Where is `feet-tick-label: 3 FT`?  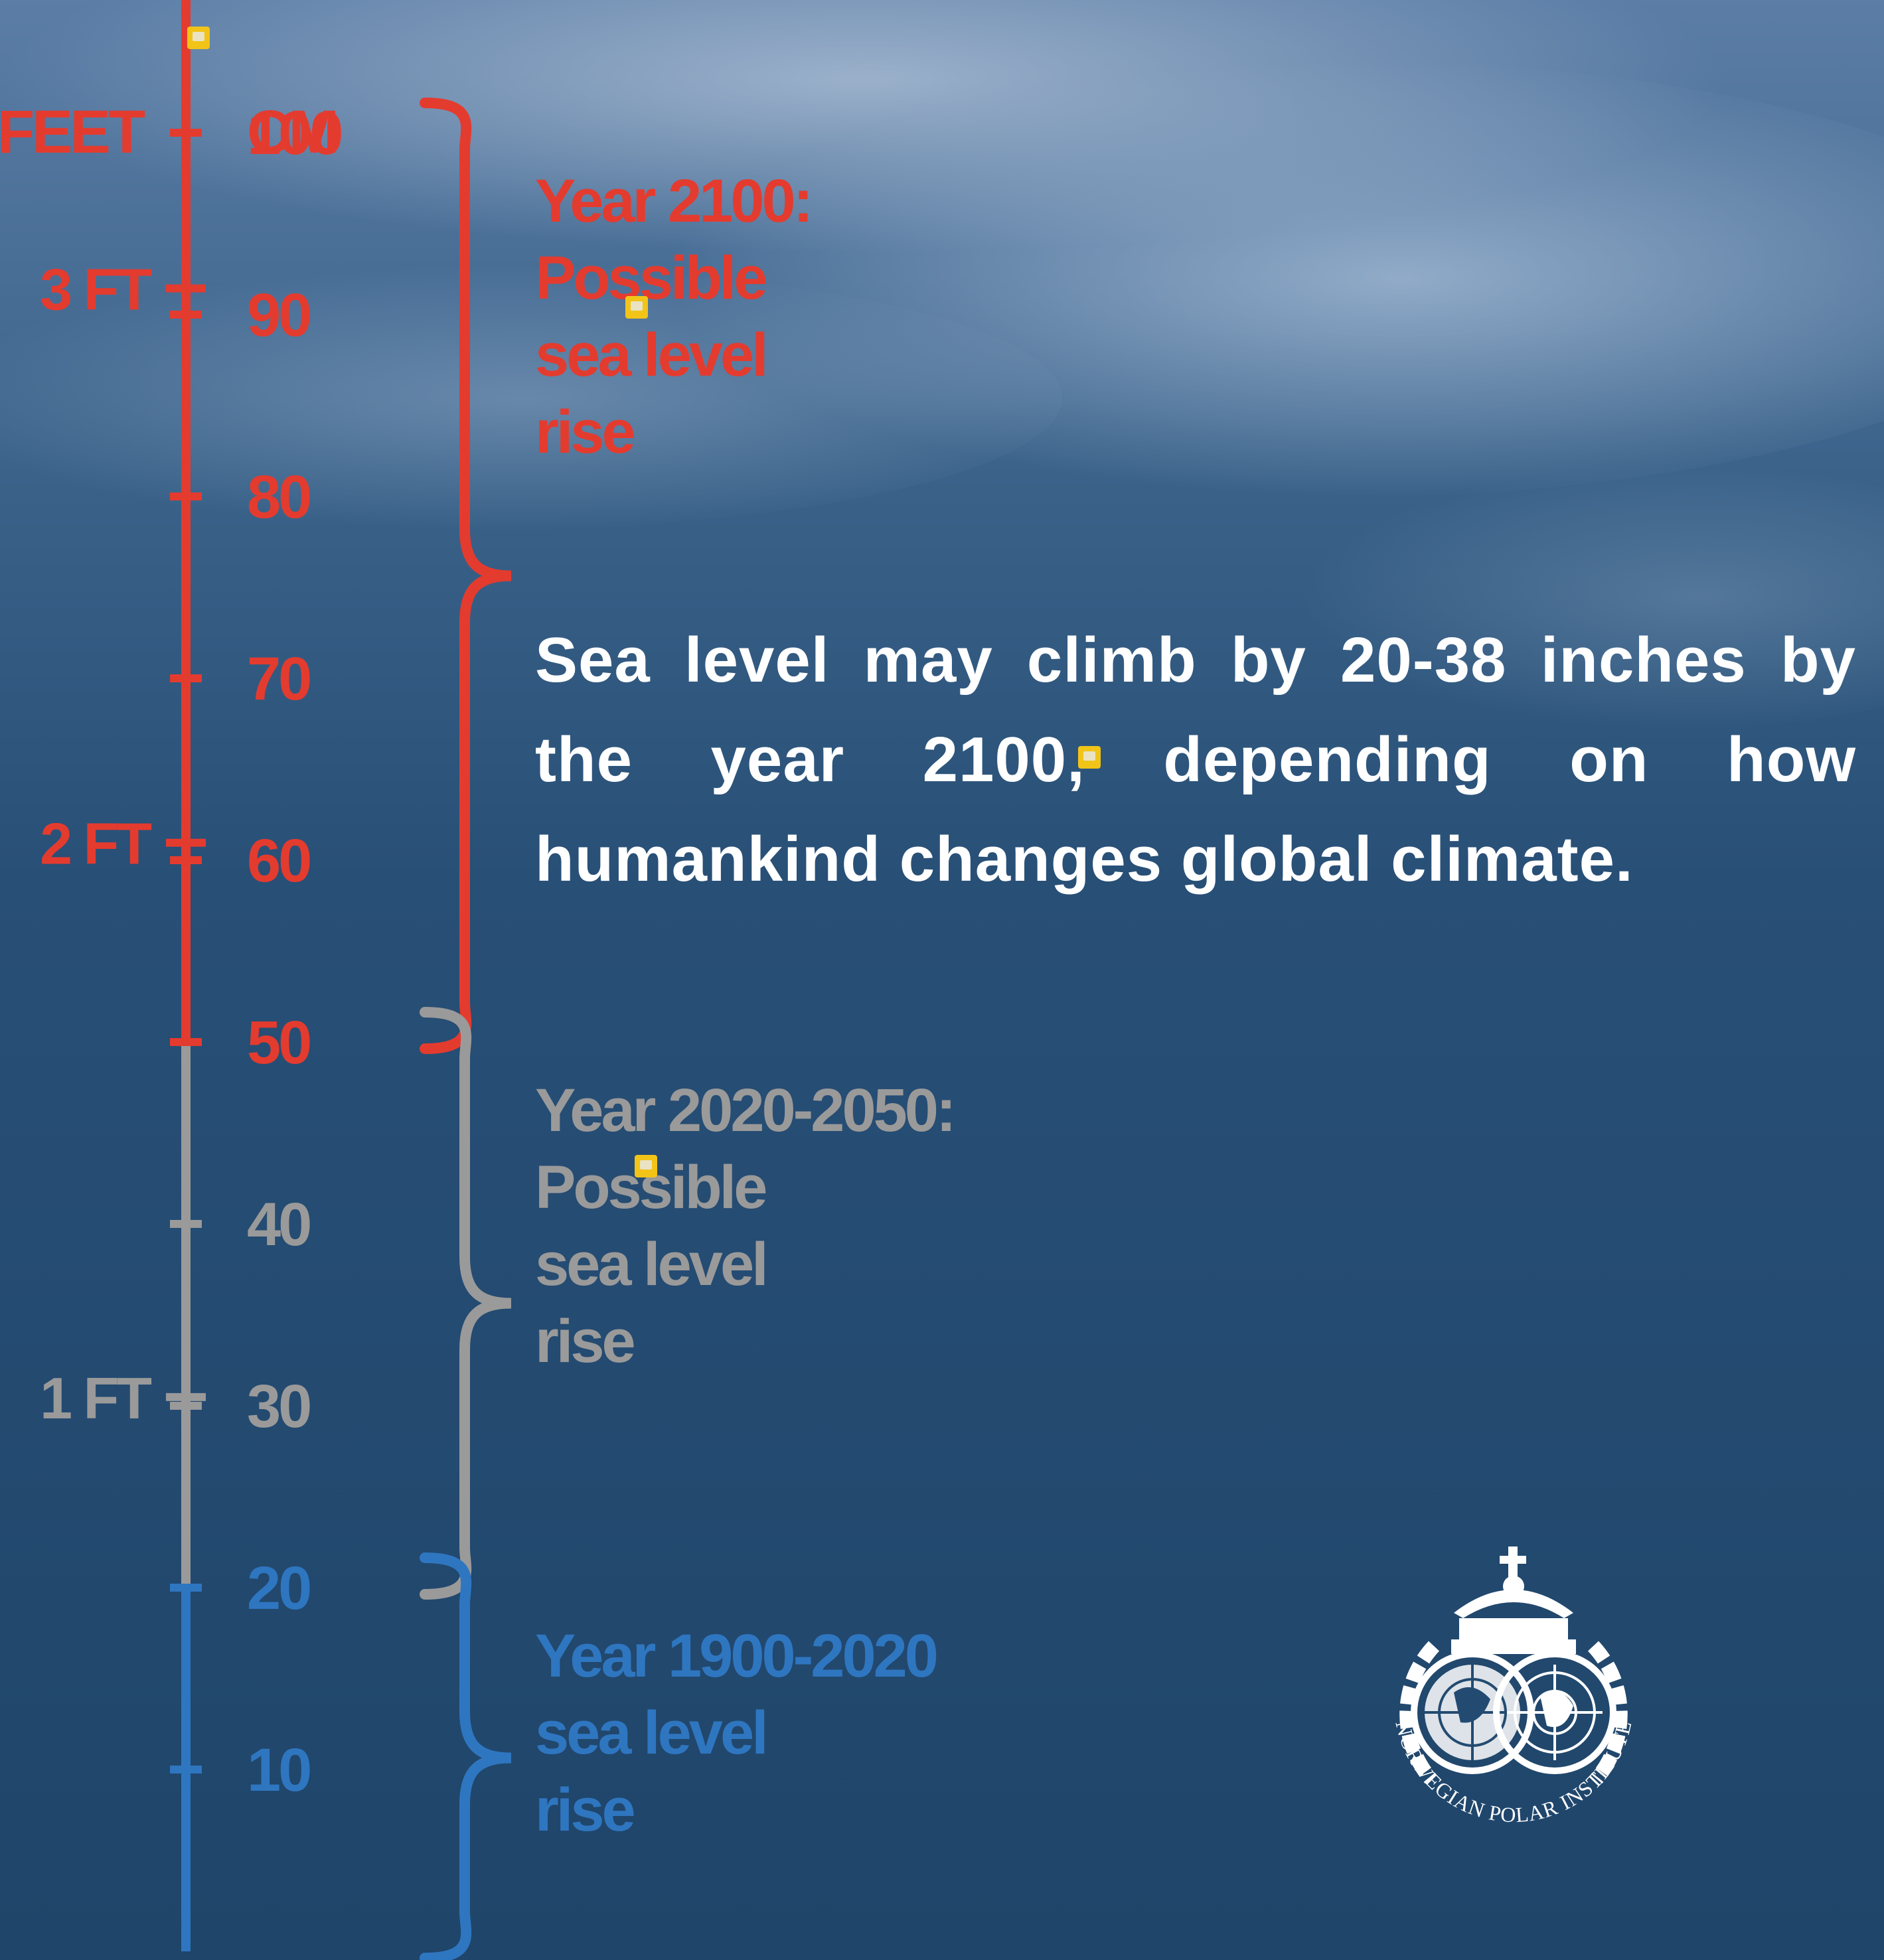 feet-tick-label: 3 FT is located at coordinates (95, 290).